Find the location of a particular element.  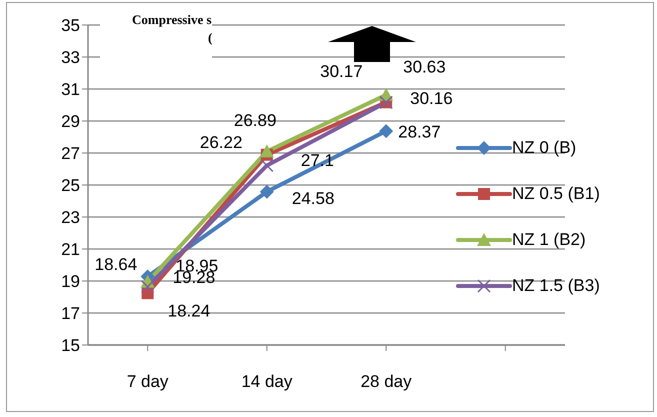

x-tick-label: 28 day is located at coordinates (386, 382).